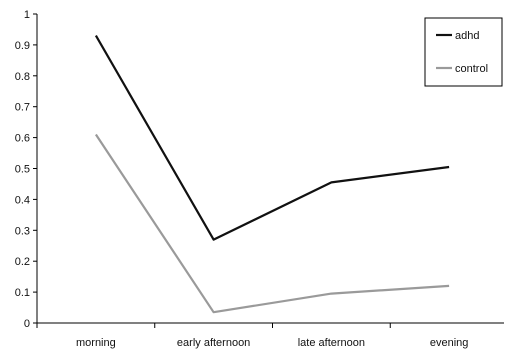  What do you see at coordinates (22, 139) in the screenshot?
I see `y-tick-label: 0.6` at bounding box center [22, 139].